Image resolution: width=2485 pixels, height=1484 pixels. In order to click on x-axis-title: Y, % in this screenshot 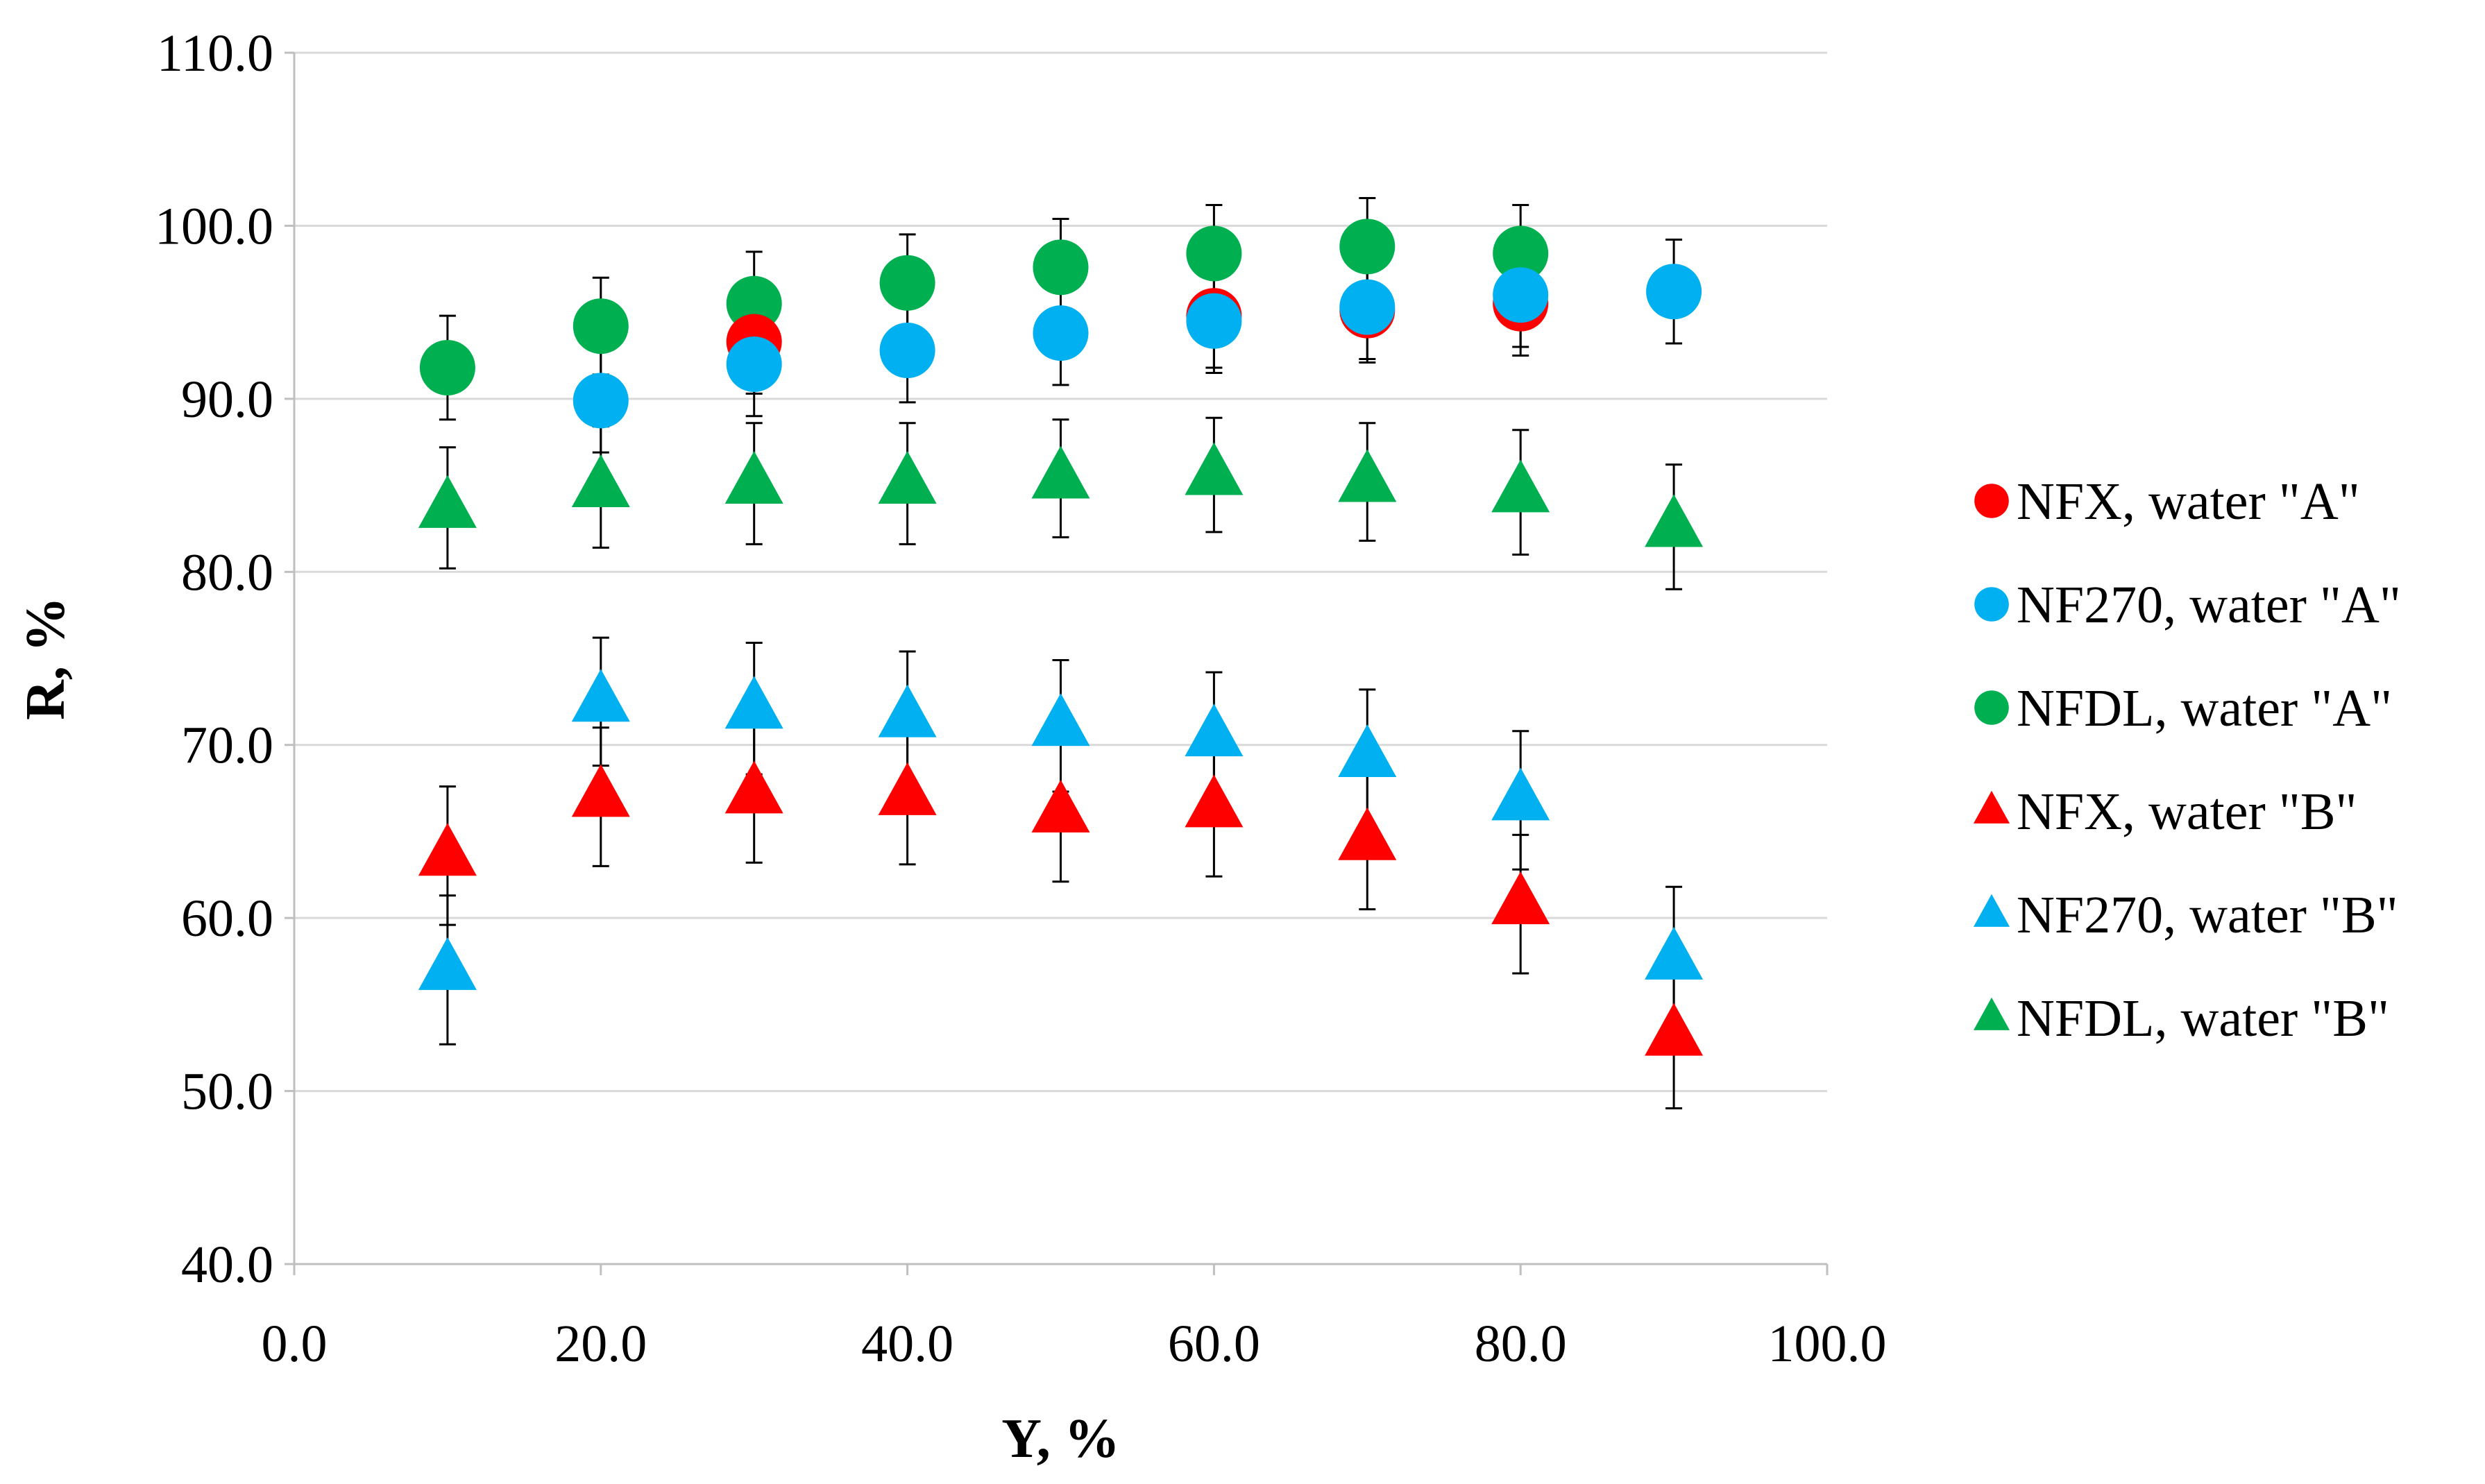, I will do `click(1060, 1439)`.